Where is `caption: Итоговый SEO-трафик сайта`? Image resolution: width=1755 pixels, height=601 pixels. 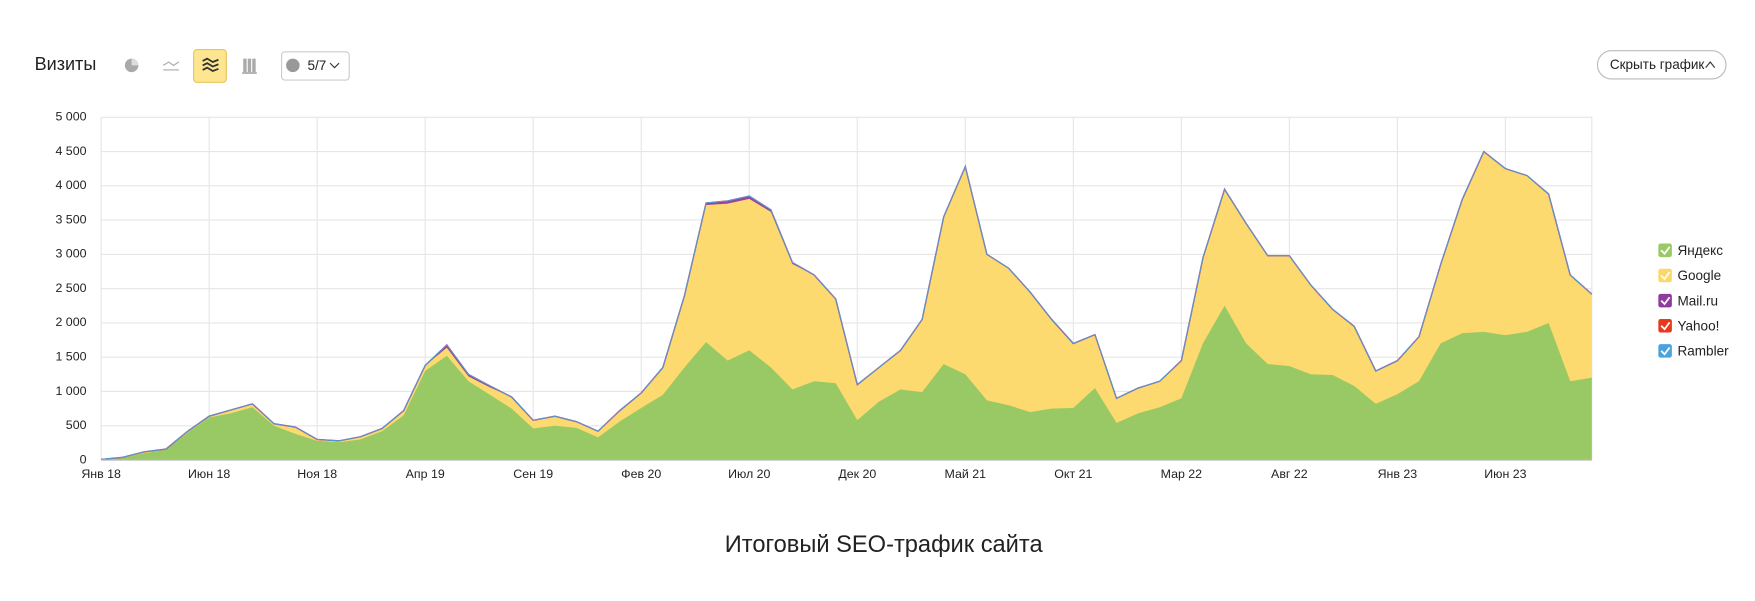 caption: Итоговый SEO-трафик сайта is located at coordinates (884, 545).